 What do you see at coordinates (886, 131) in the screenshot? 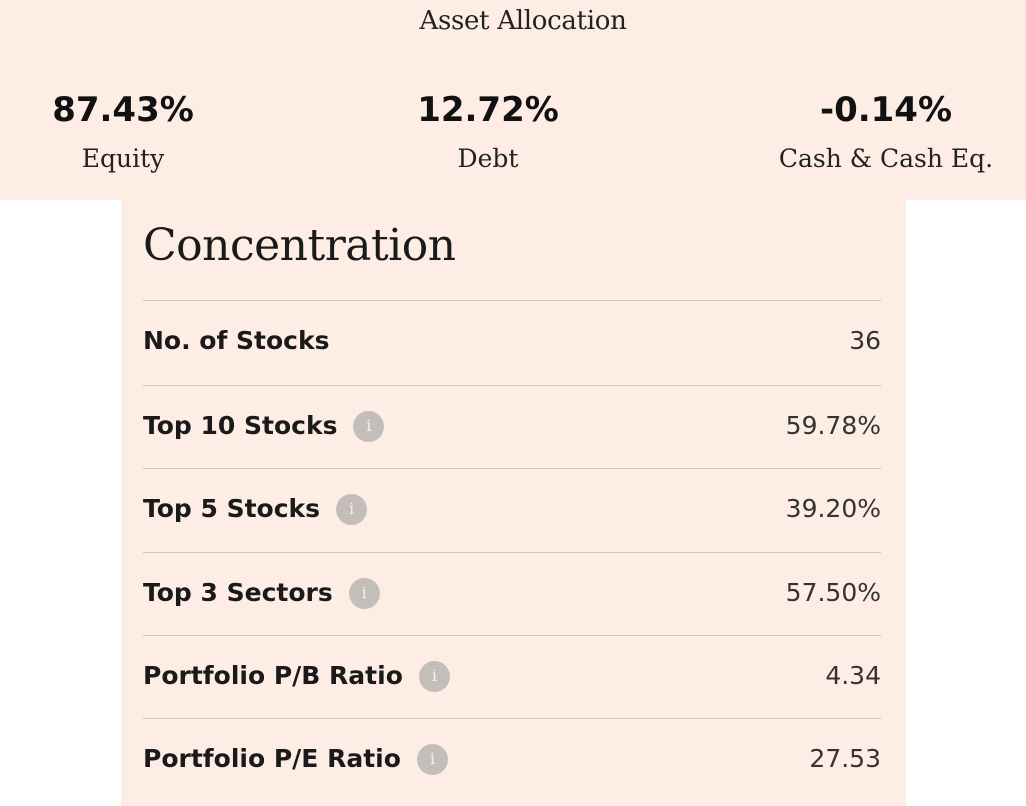
I see `allocation-cash: -0.14% Cash & Cash Eq.` at bounding box center [886, 131].